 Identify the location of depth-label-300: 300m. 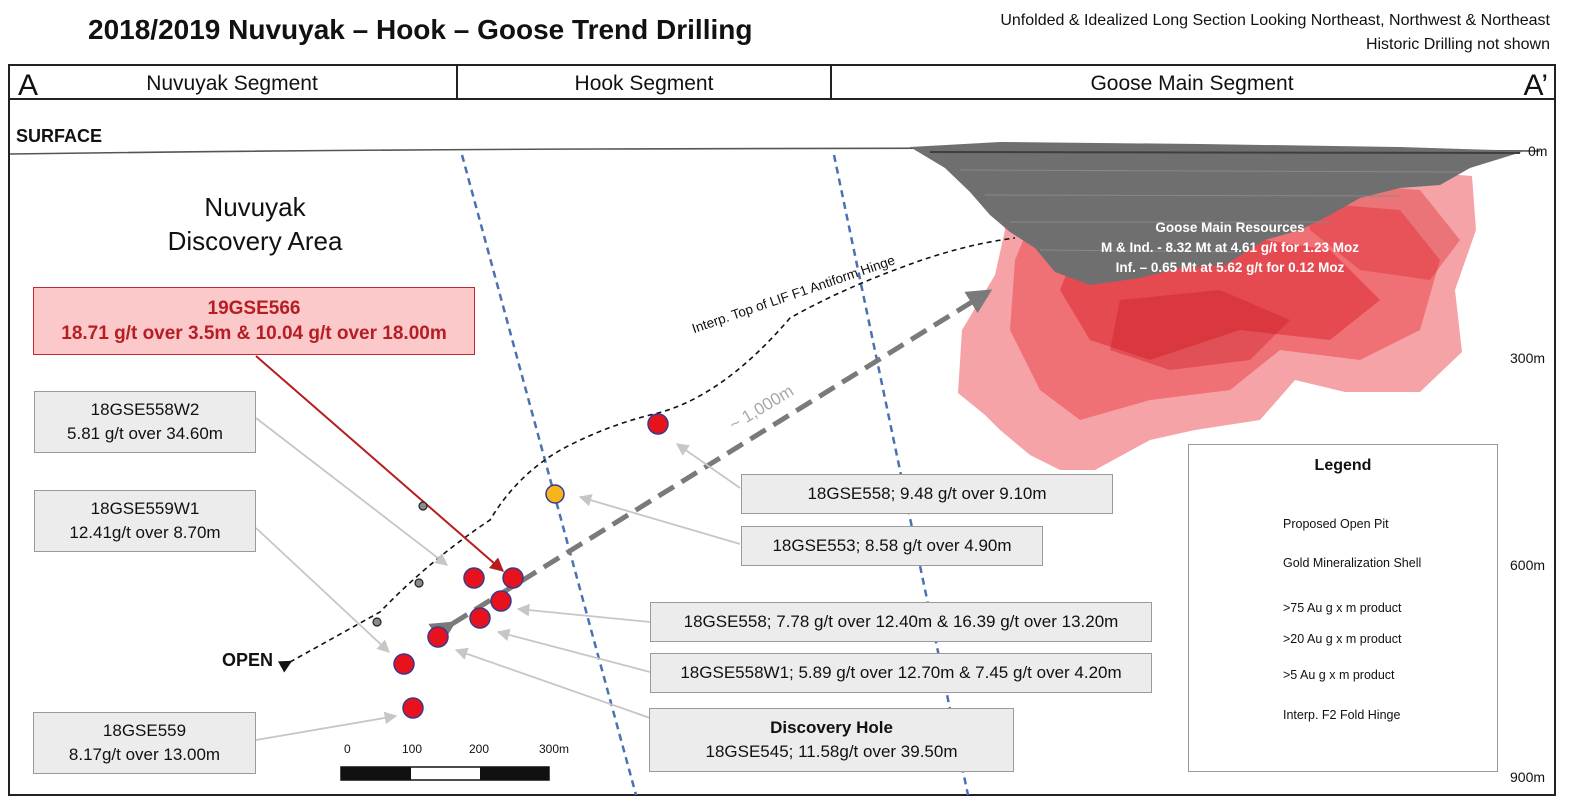
(1528, 358).